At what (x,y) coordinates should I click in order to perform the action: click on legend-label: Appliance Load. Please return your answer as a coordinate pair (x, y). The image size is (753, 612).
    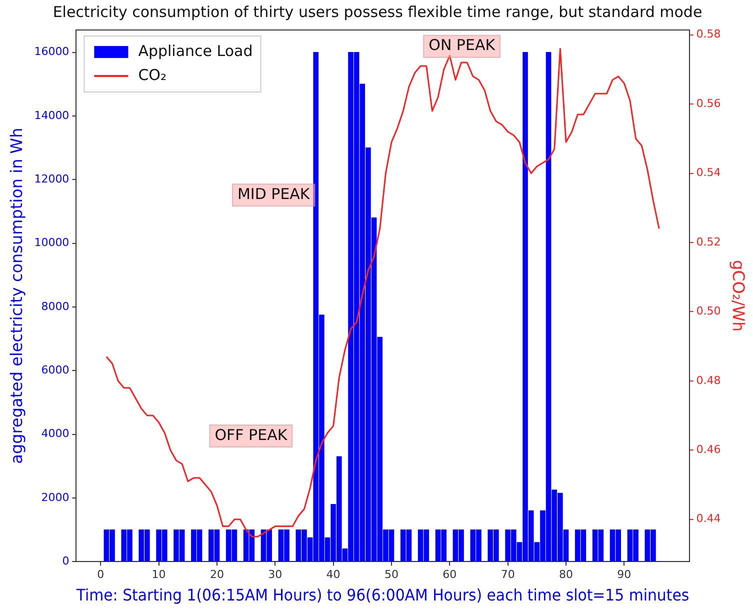
    Looking at the image, I should click on (195, 51).